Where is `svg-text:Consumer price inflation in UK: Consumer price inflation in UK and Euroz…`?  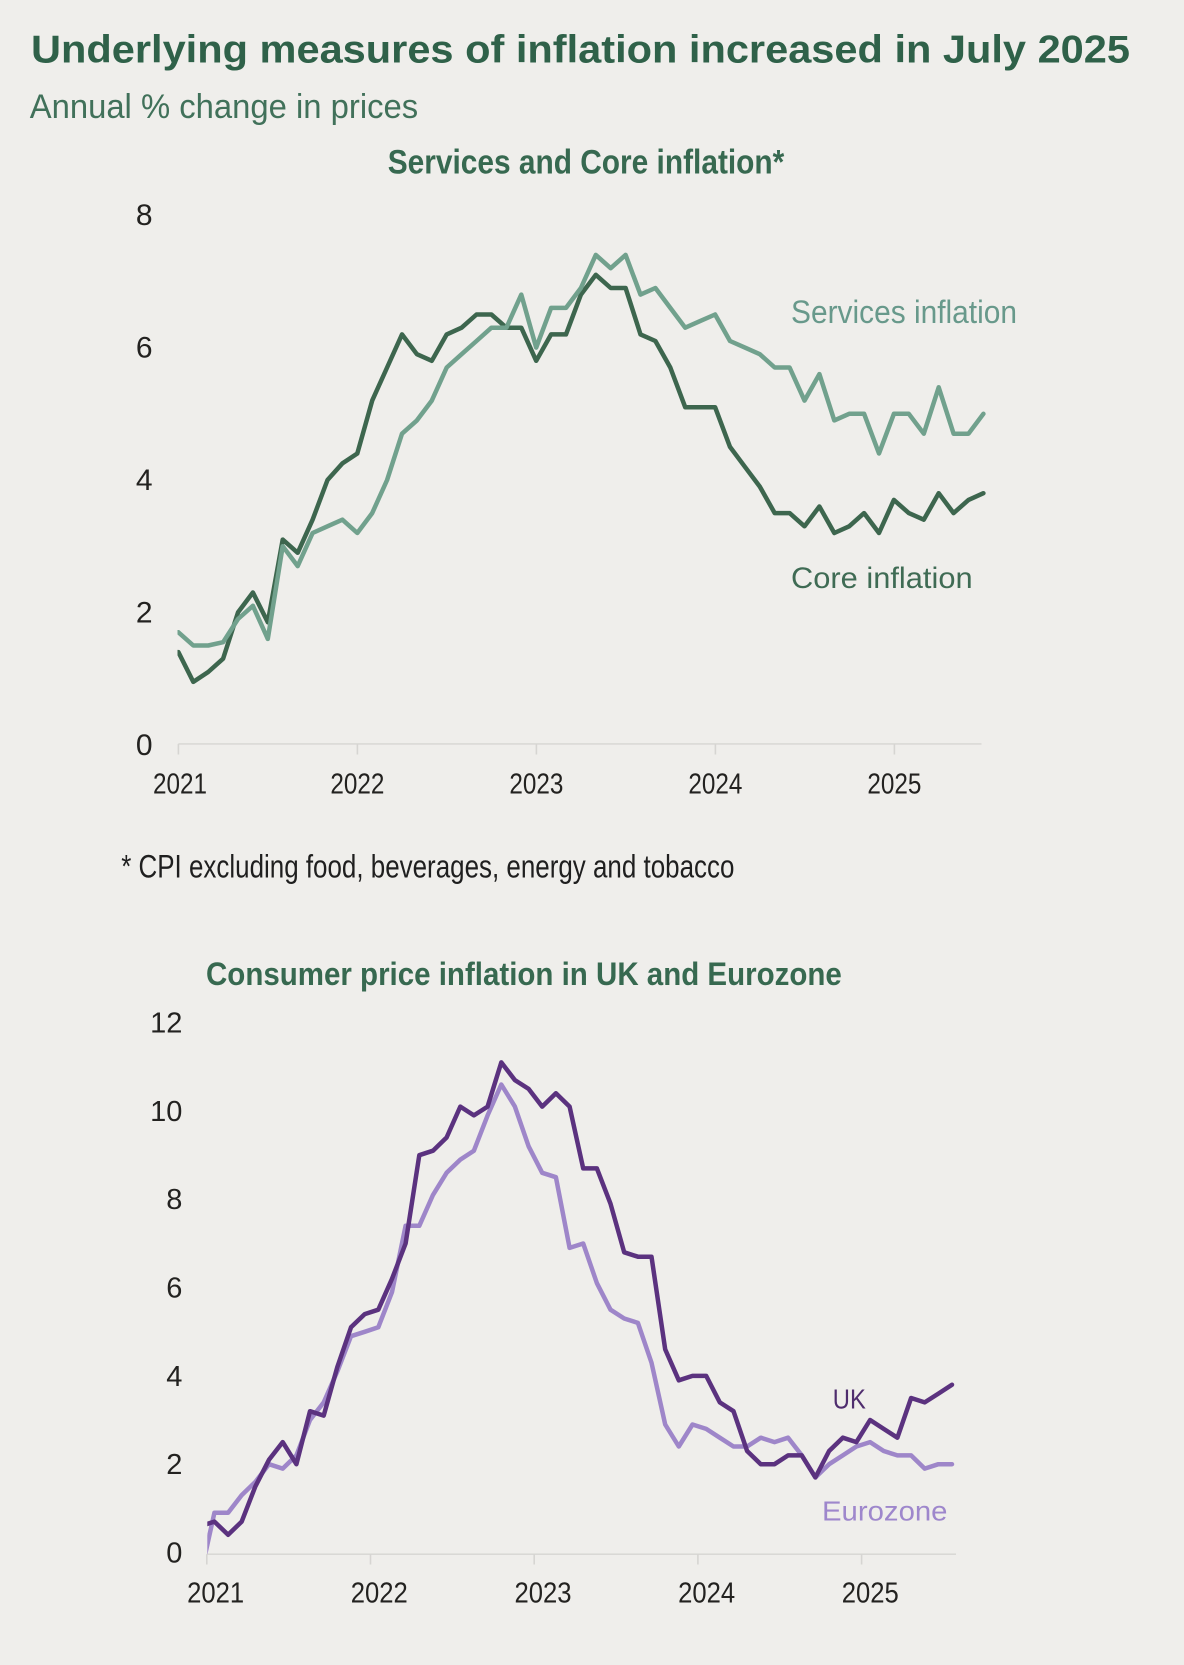 svg-text:Consumer price inflation in UK: Consumer price inflation in UK and Euroz… is located at coordinates (524, 974).